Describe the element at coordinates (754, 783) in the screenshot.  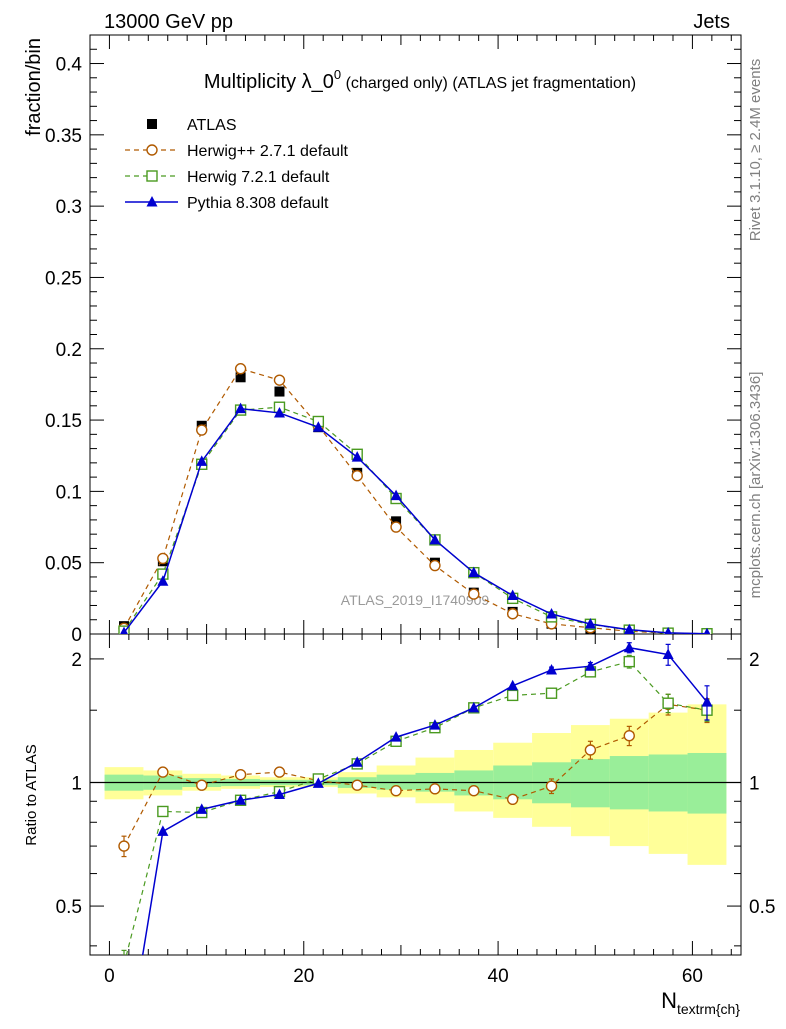
I see `ratio-y-tick-label-right: 1` at that location.